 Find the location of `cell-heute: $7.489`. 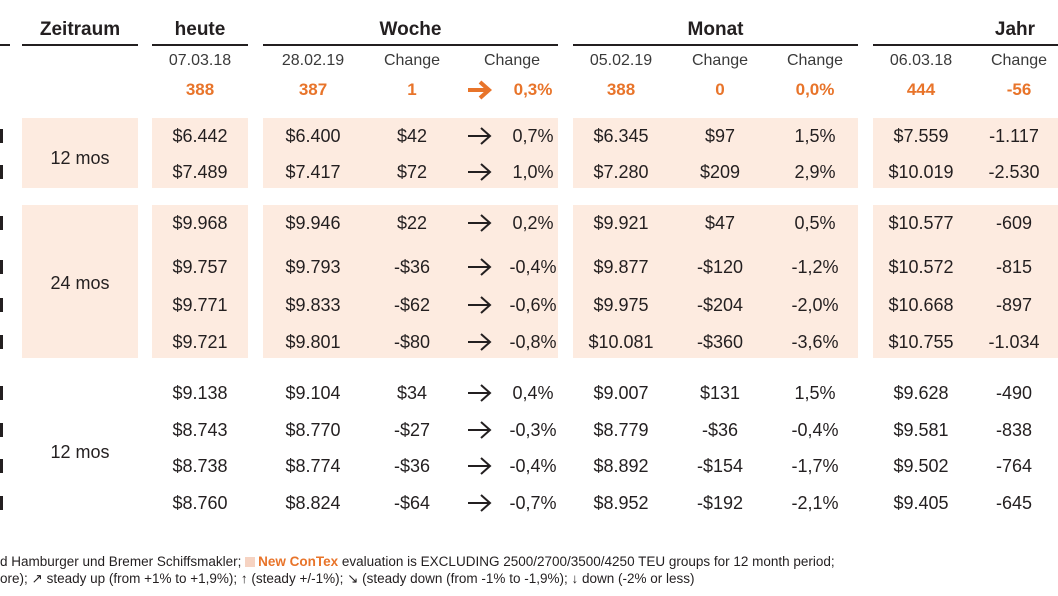

cell-heute: $7.489 is located at coordinates (200, 172).